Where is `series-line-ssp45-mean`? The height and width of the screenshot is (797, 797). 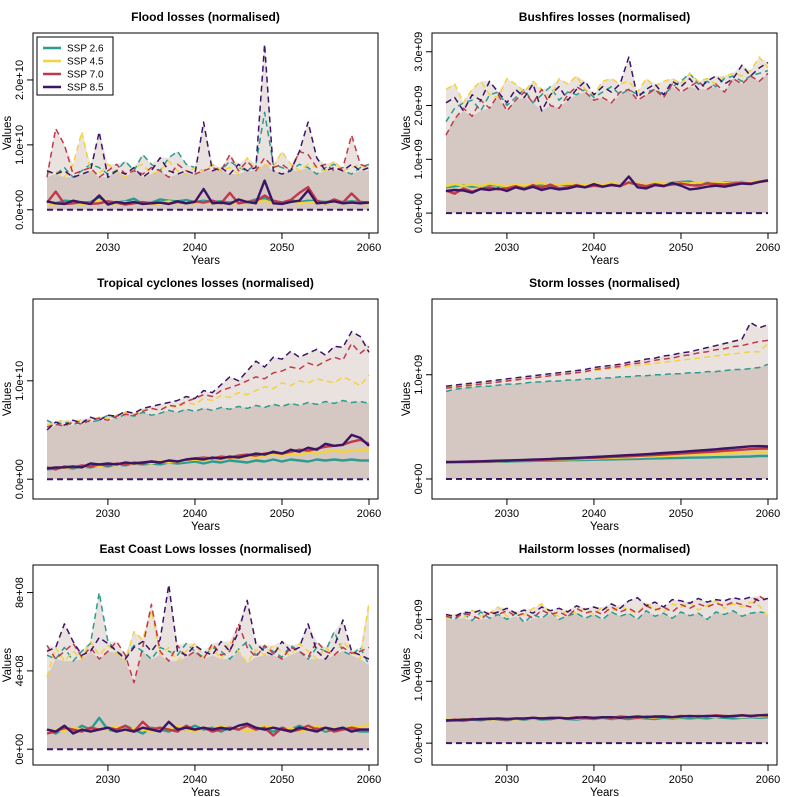
series-line-ssp45-mean is located at coordinates (607, 183).